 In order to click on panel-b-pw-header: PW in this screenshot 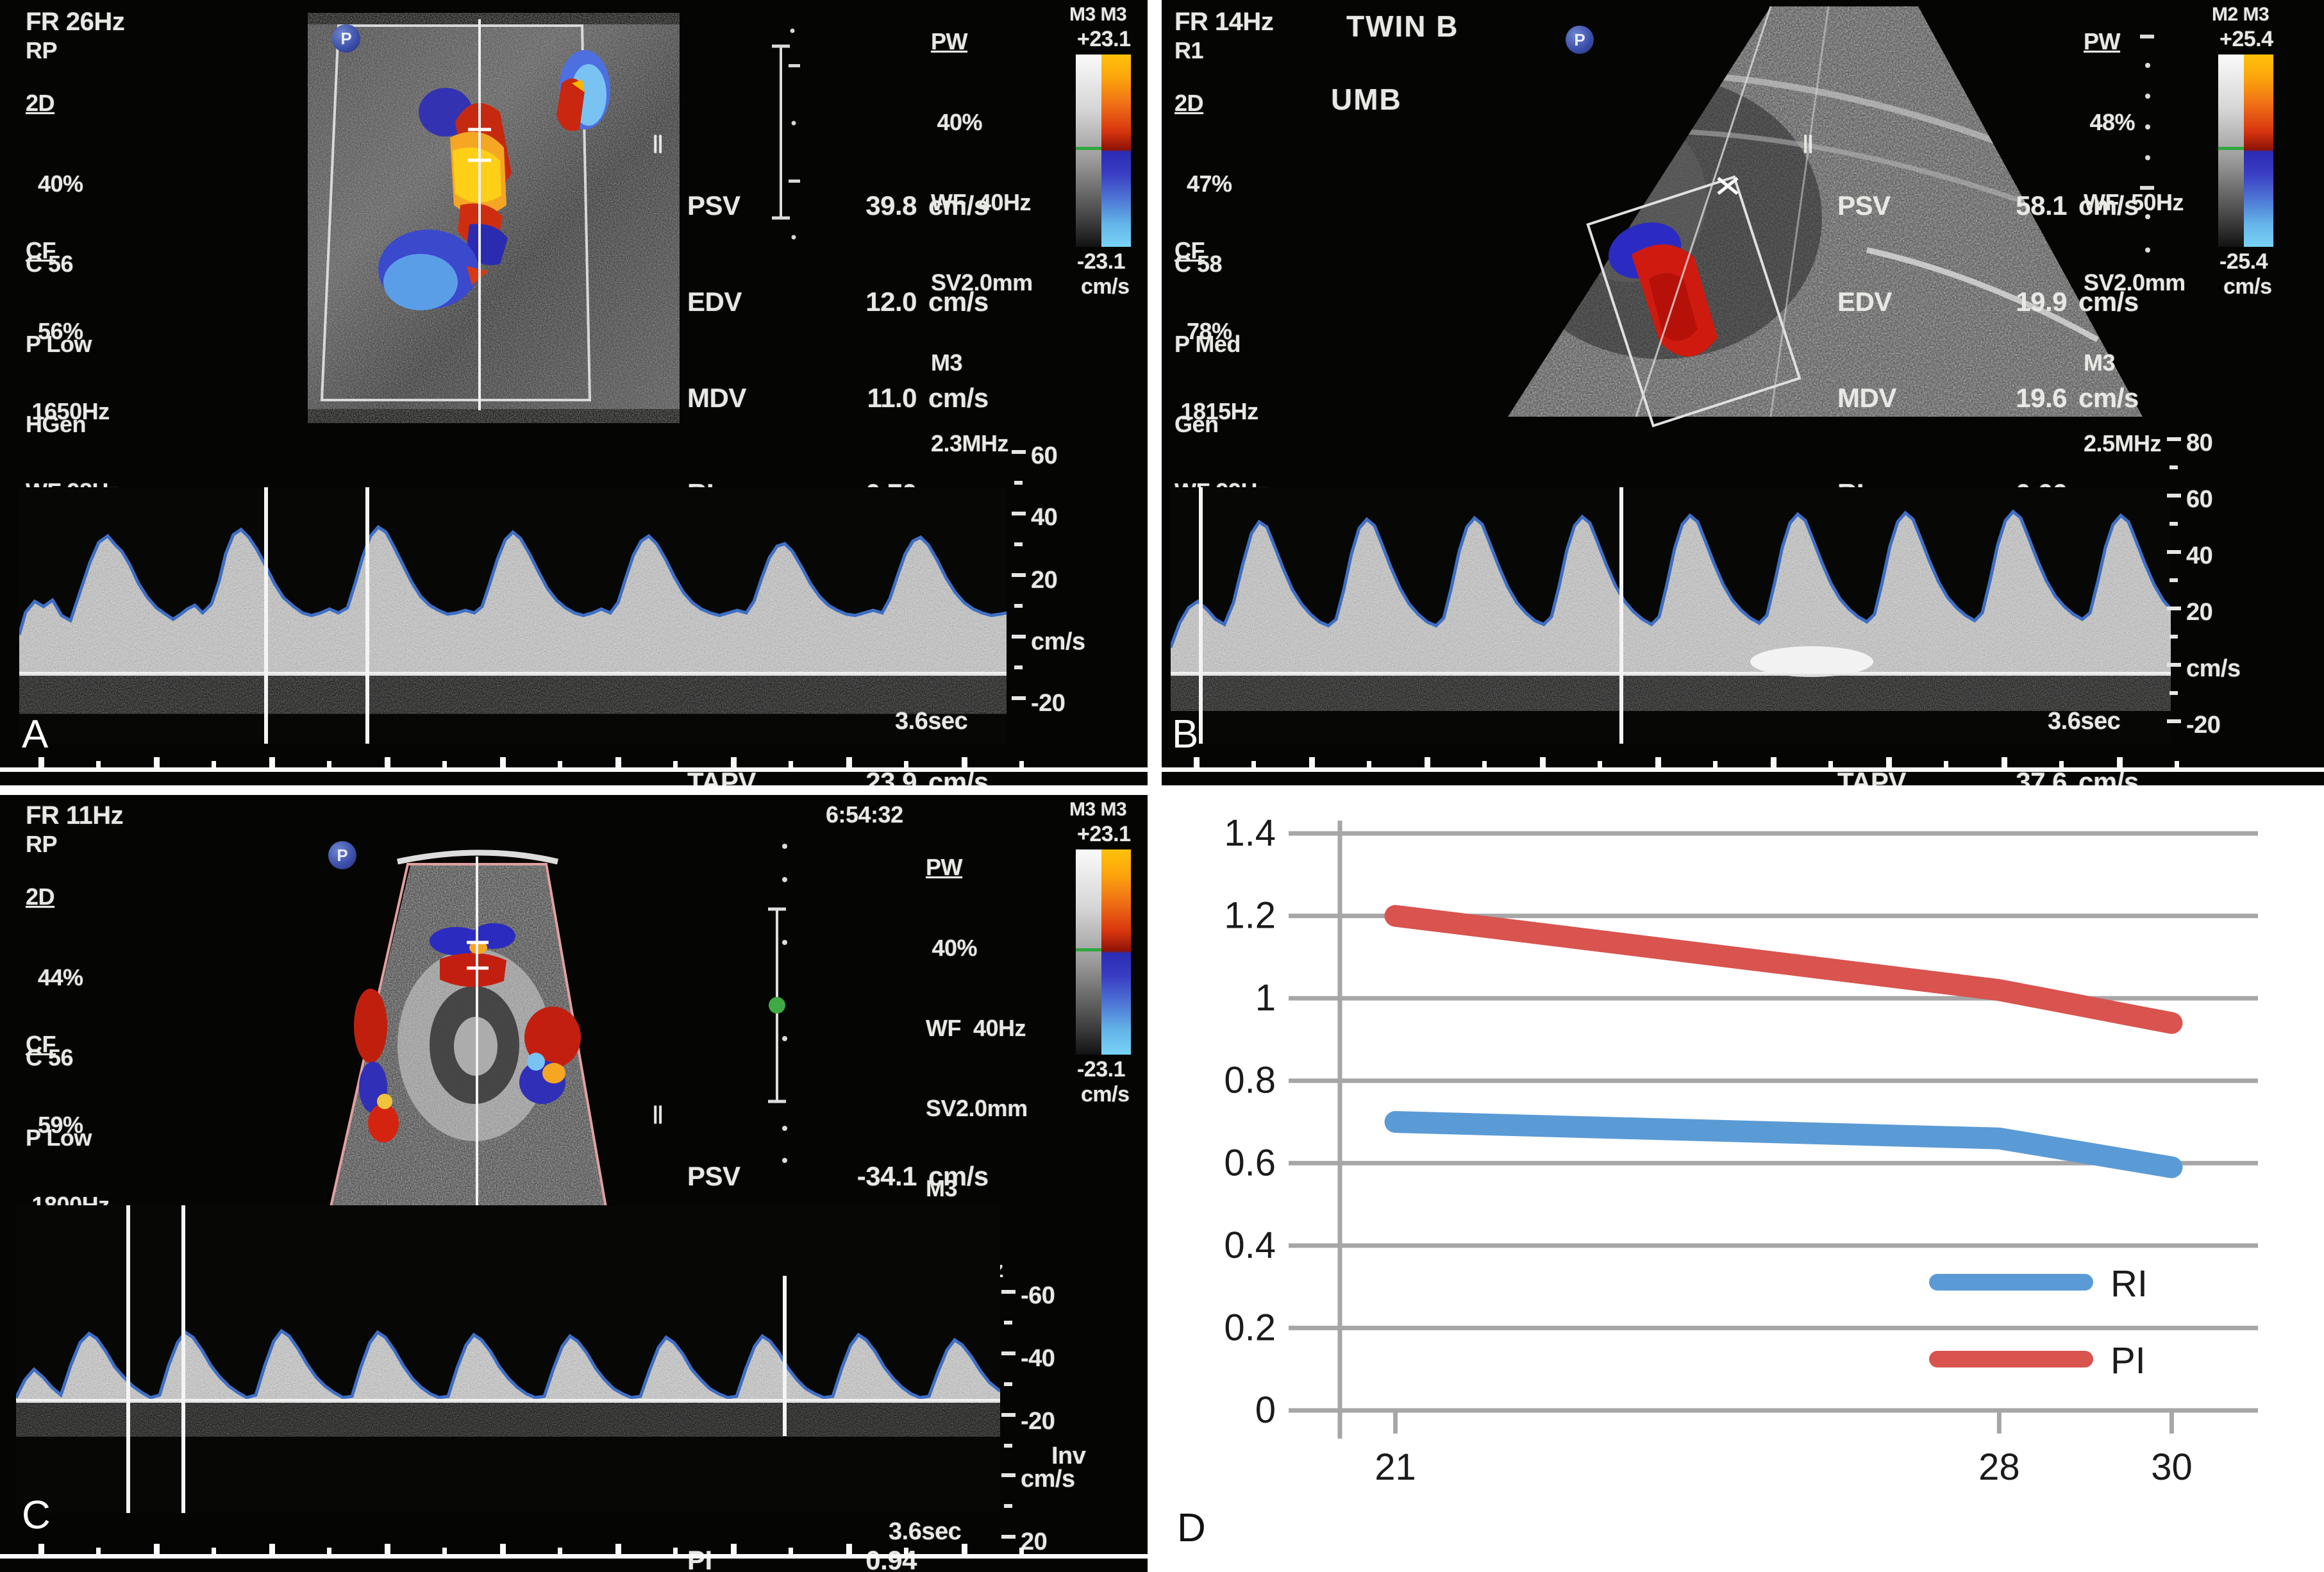, I will do `click(2102, 41)`.